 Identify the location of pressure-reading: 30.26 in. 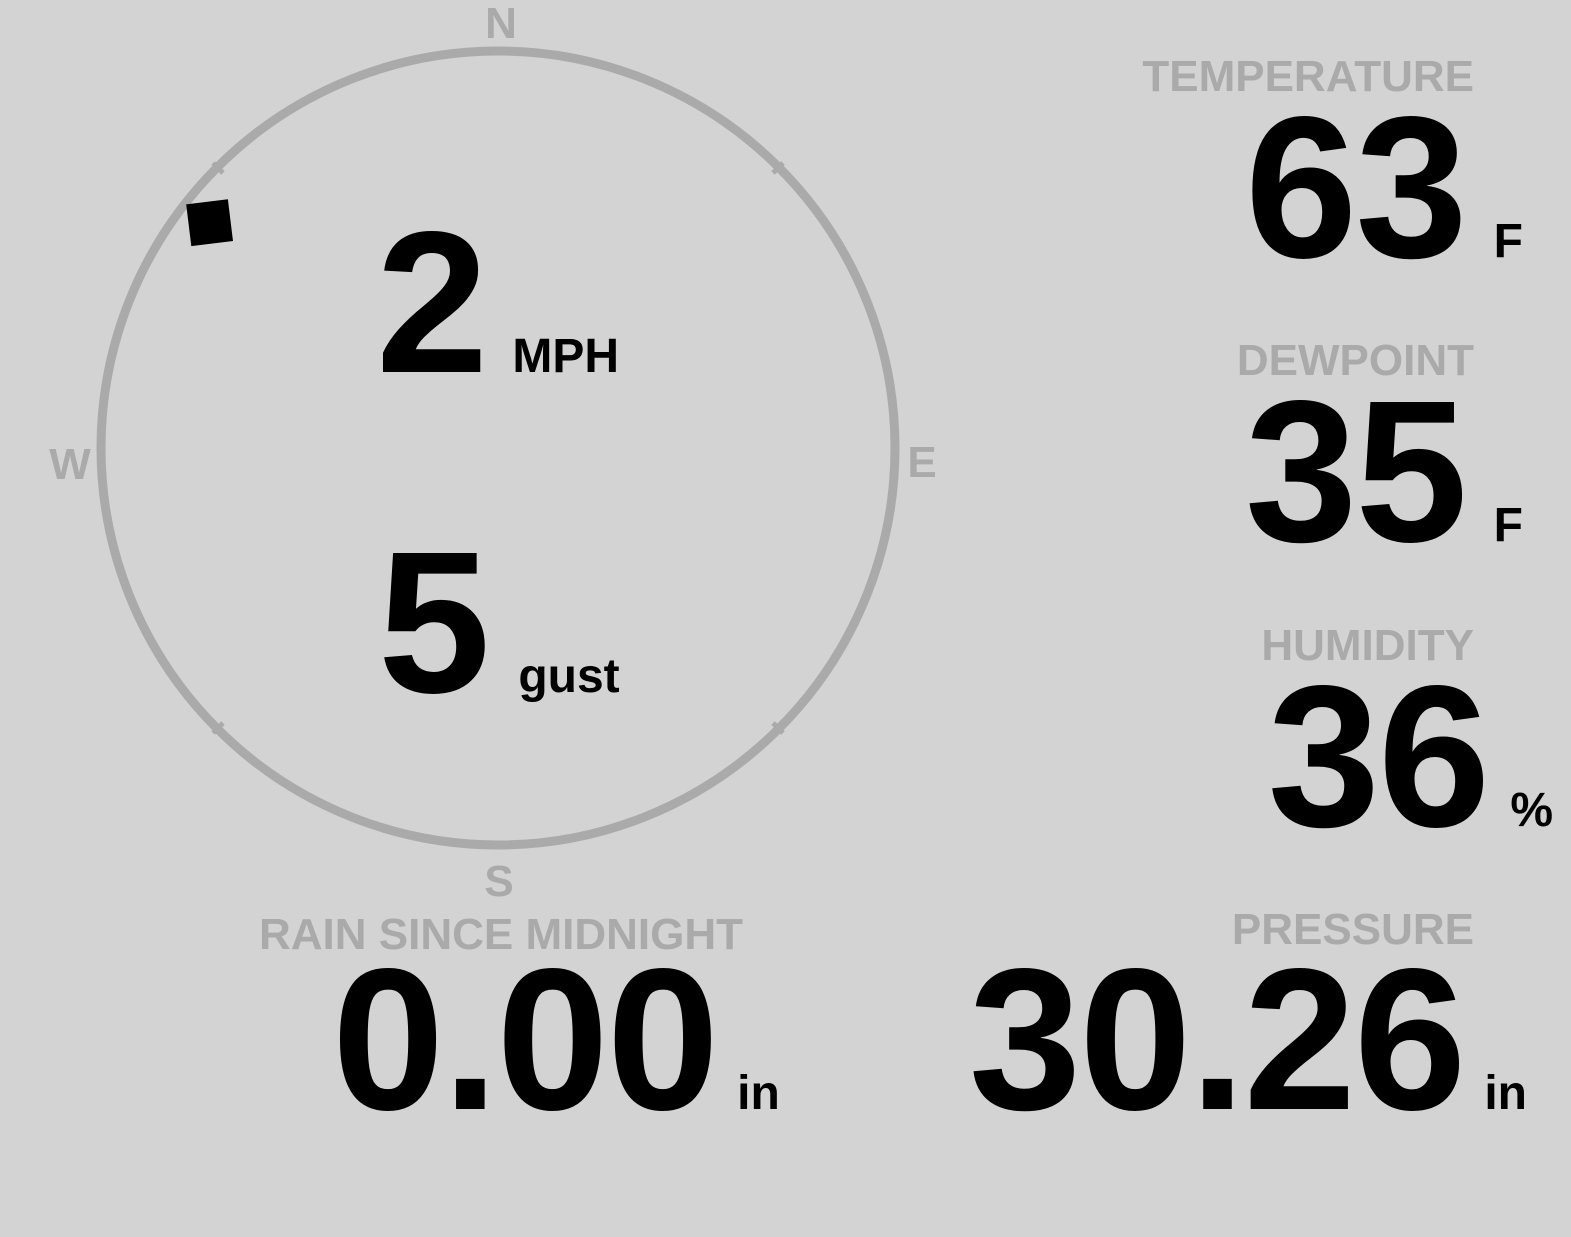
(1248, 1039).